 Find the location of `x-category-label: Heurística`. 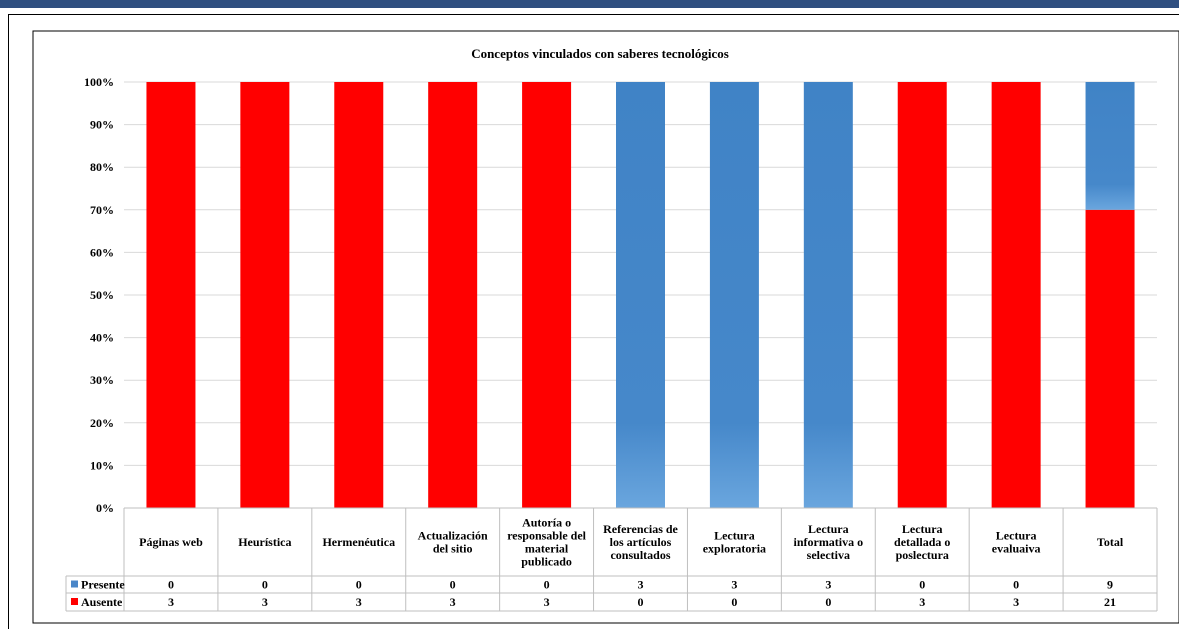

x-category-label: Heurística is located at coordinates (264, 542).